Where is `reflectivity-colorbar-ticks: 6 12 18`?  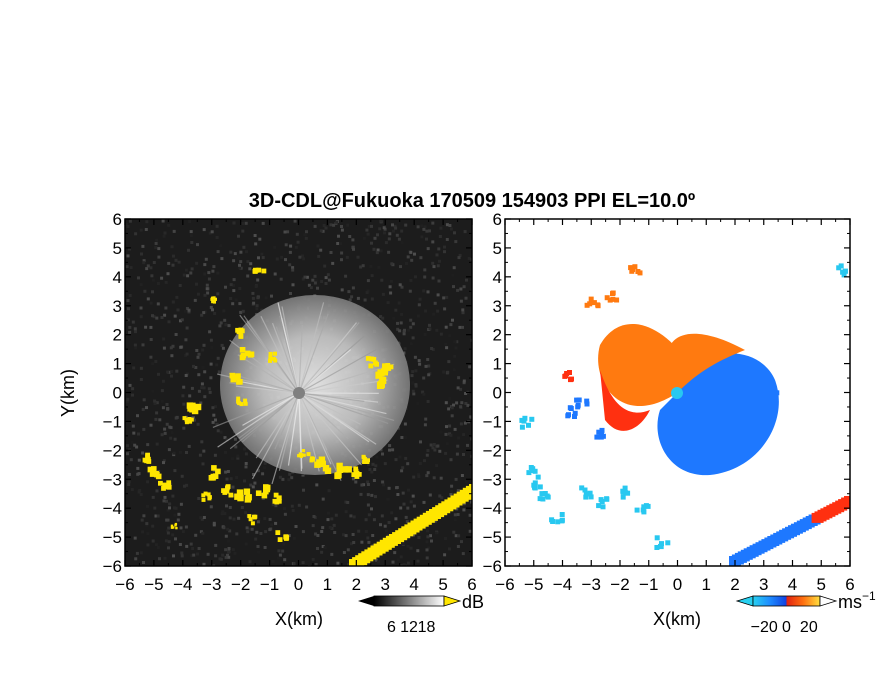
reflectivity-colorbar-ticks: 6 12 18 is located at coordinates (411, 627).